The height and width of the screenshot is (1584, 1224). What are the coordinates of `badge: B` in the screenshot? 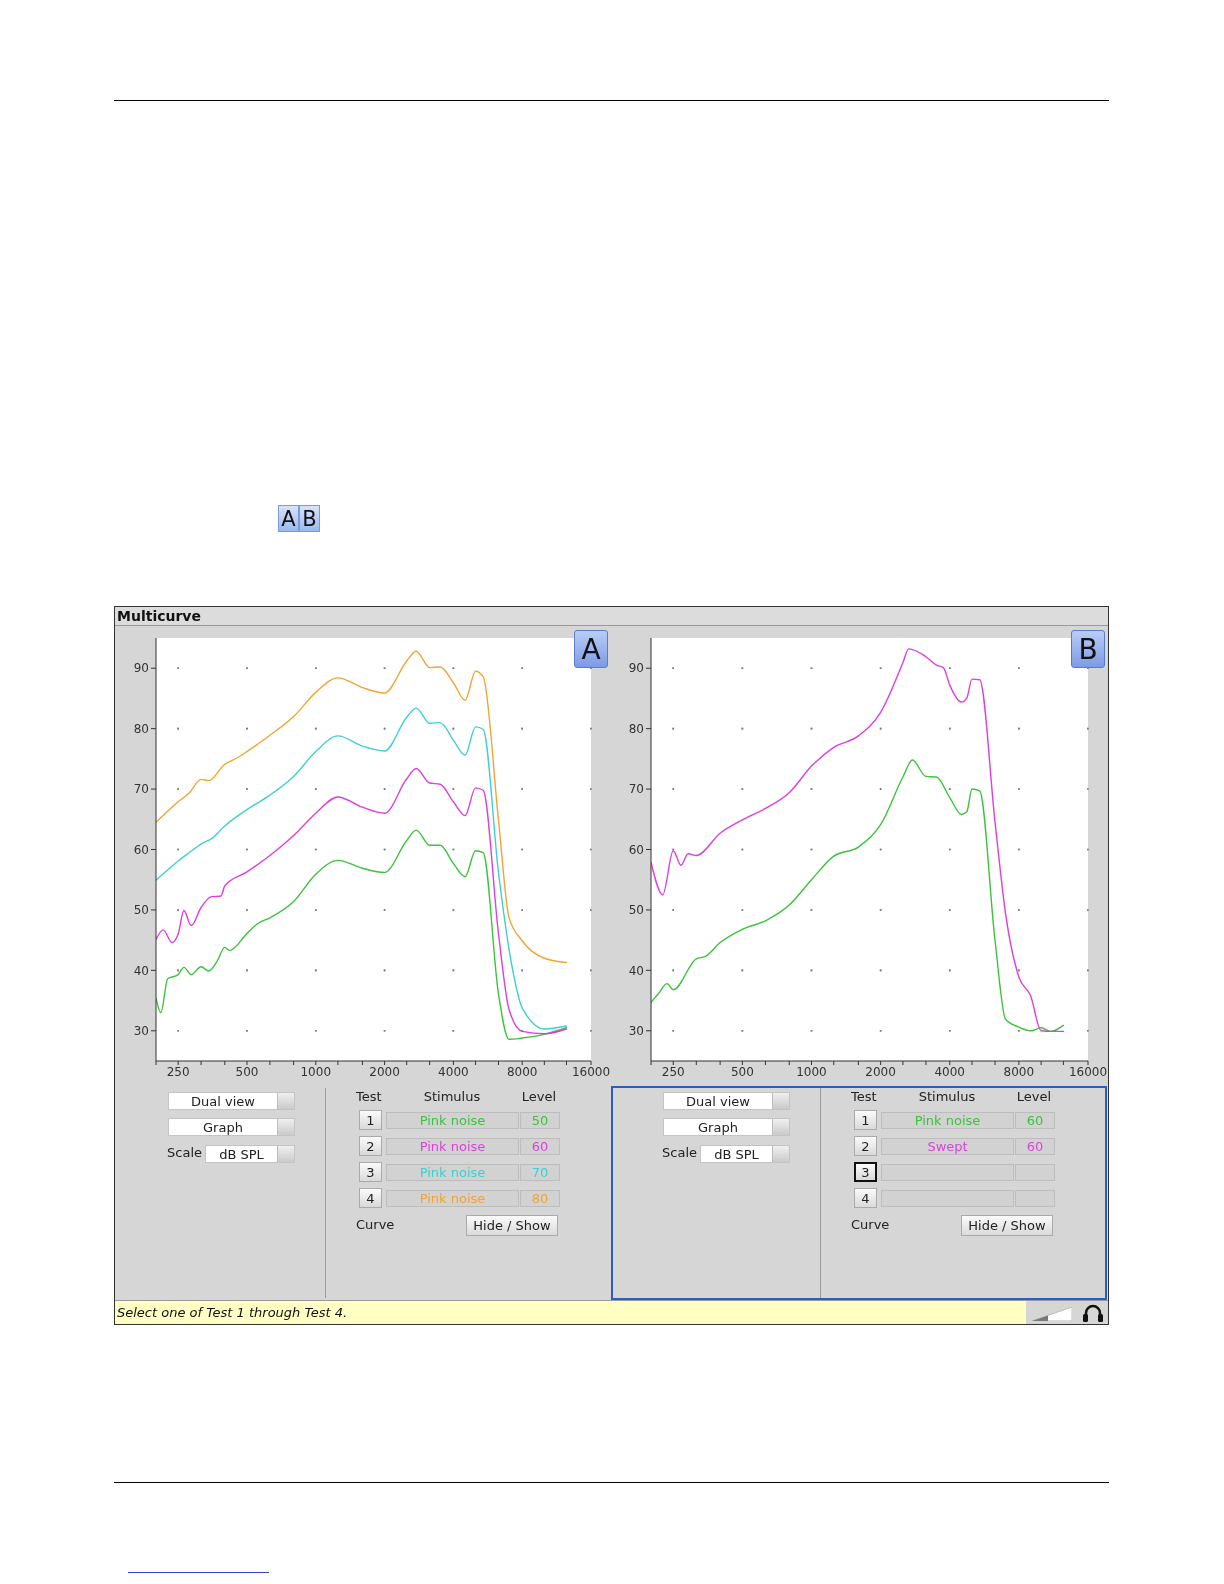 It's located at (1088, 649).